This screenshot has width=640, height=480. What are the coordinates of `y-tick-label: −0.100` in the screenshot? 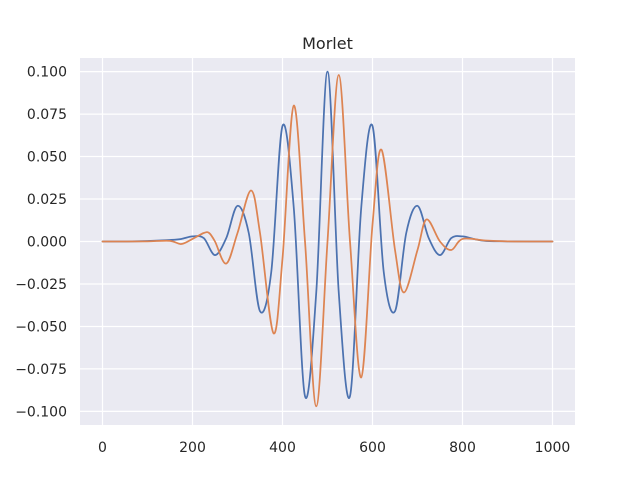 It's located at (41, 412).